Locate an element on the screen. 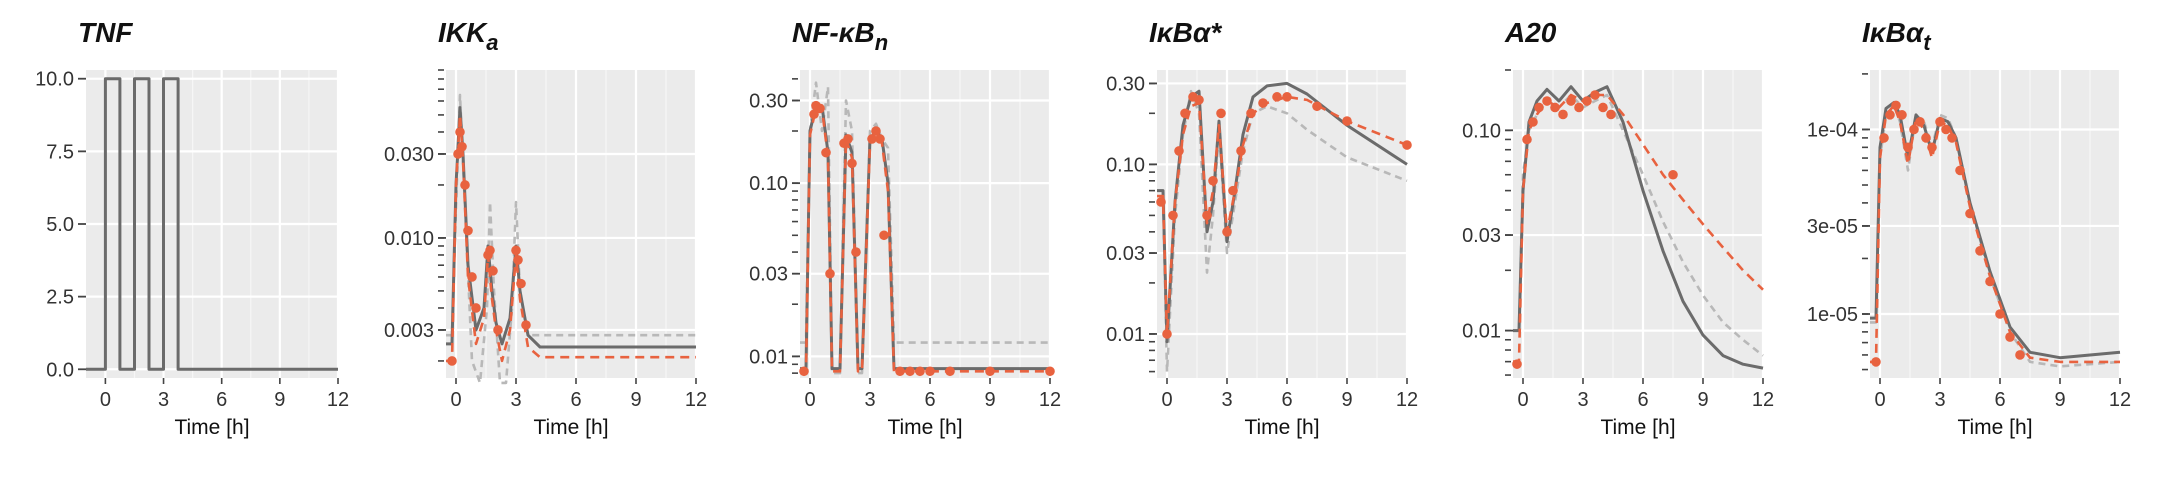 The height and width of the screenshot is (488, 2160). series-line-dashed-gray is located at coordinates (925, 228).